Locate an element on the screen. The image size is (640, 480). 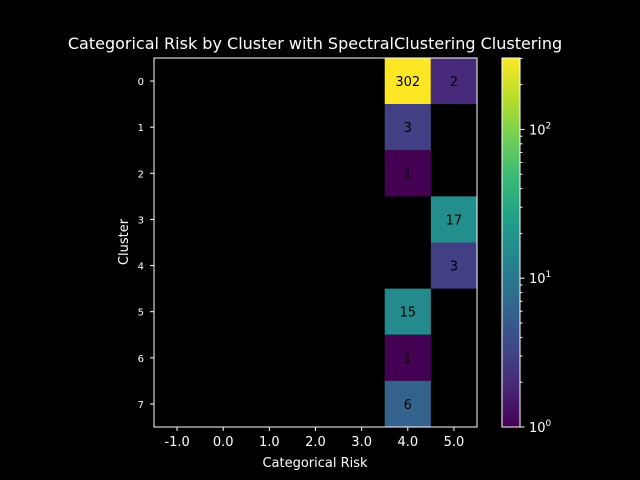
y-tick-label: 0 is located at coordinates (141, 82).